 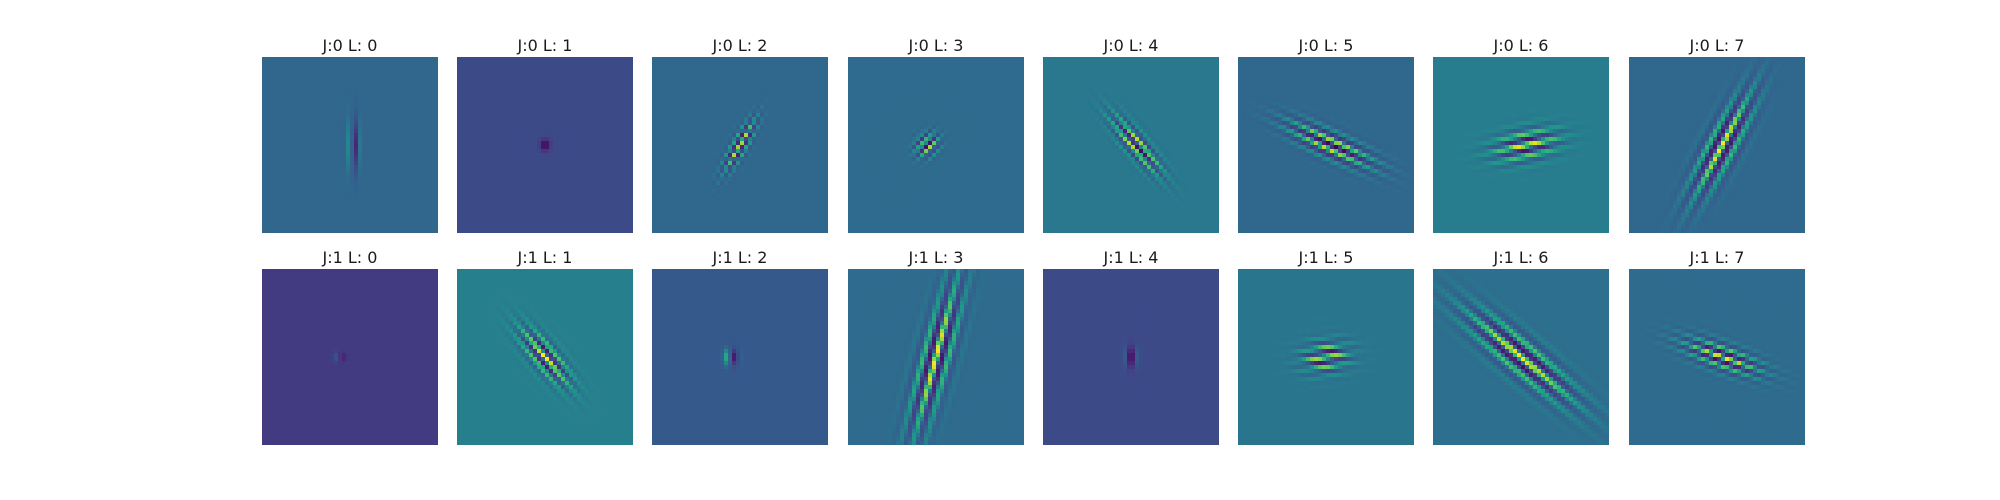 What do you see at coordinates (1521, 257) in the screenshot?
I see `panel-title: J:1 L: 6` at bounding box center [1521, 257].